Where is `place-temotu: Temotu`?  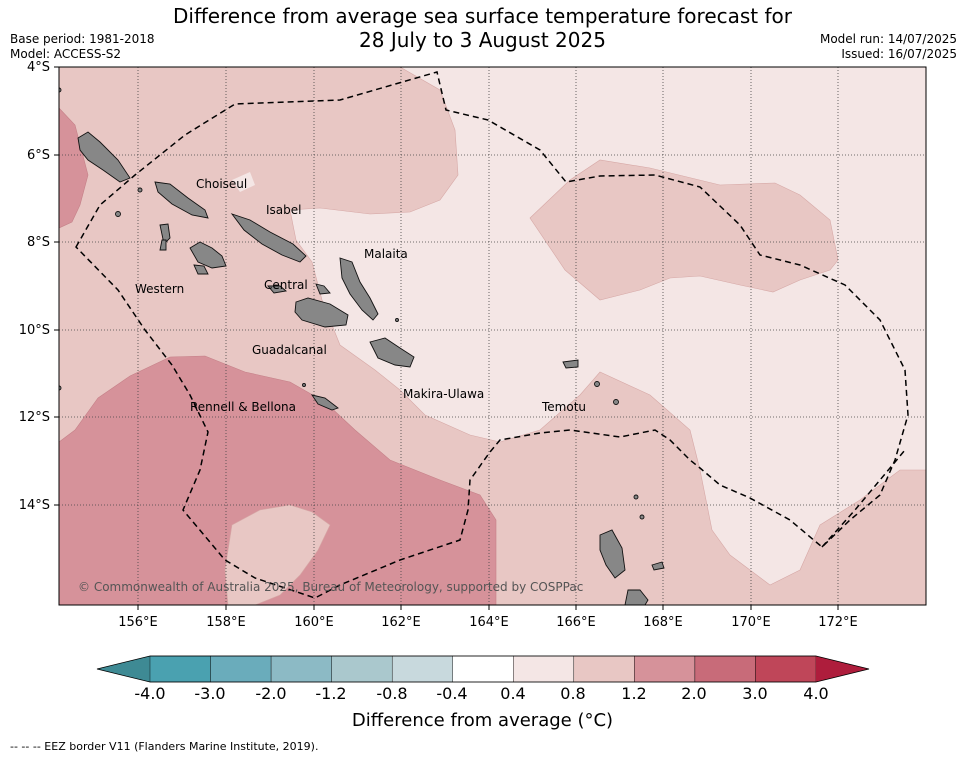 place-temotu: Temotu is located at coordinates (564, 407).